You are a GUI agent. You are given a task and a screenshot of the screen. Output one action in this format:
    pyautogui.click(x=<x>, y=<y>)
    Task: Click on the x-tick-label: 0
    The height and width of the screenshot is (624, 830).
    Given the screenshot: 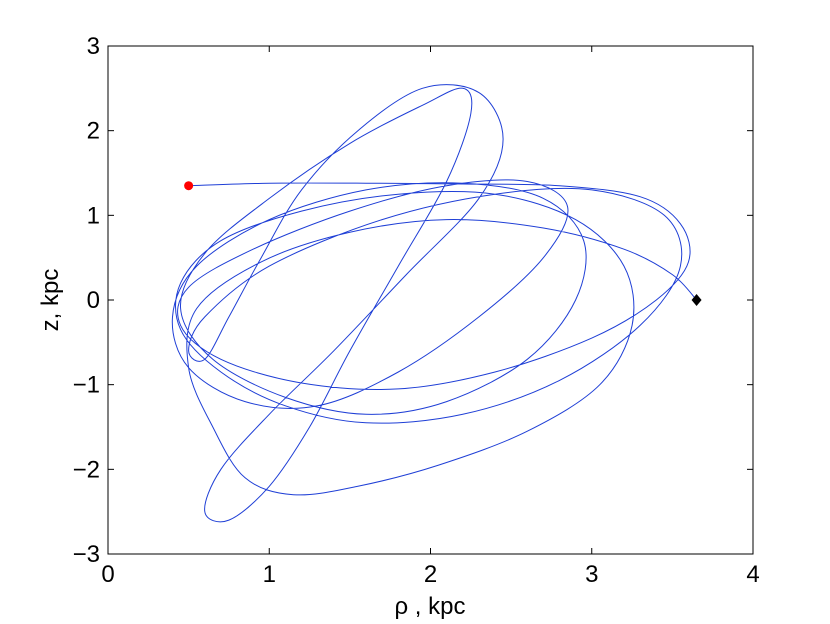 What is the action you would take?
    pyautogui.click(x=107, y=574)
    